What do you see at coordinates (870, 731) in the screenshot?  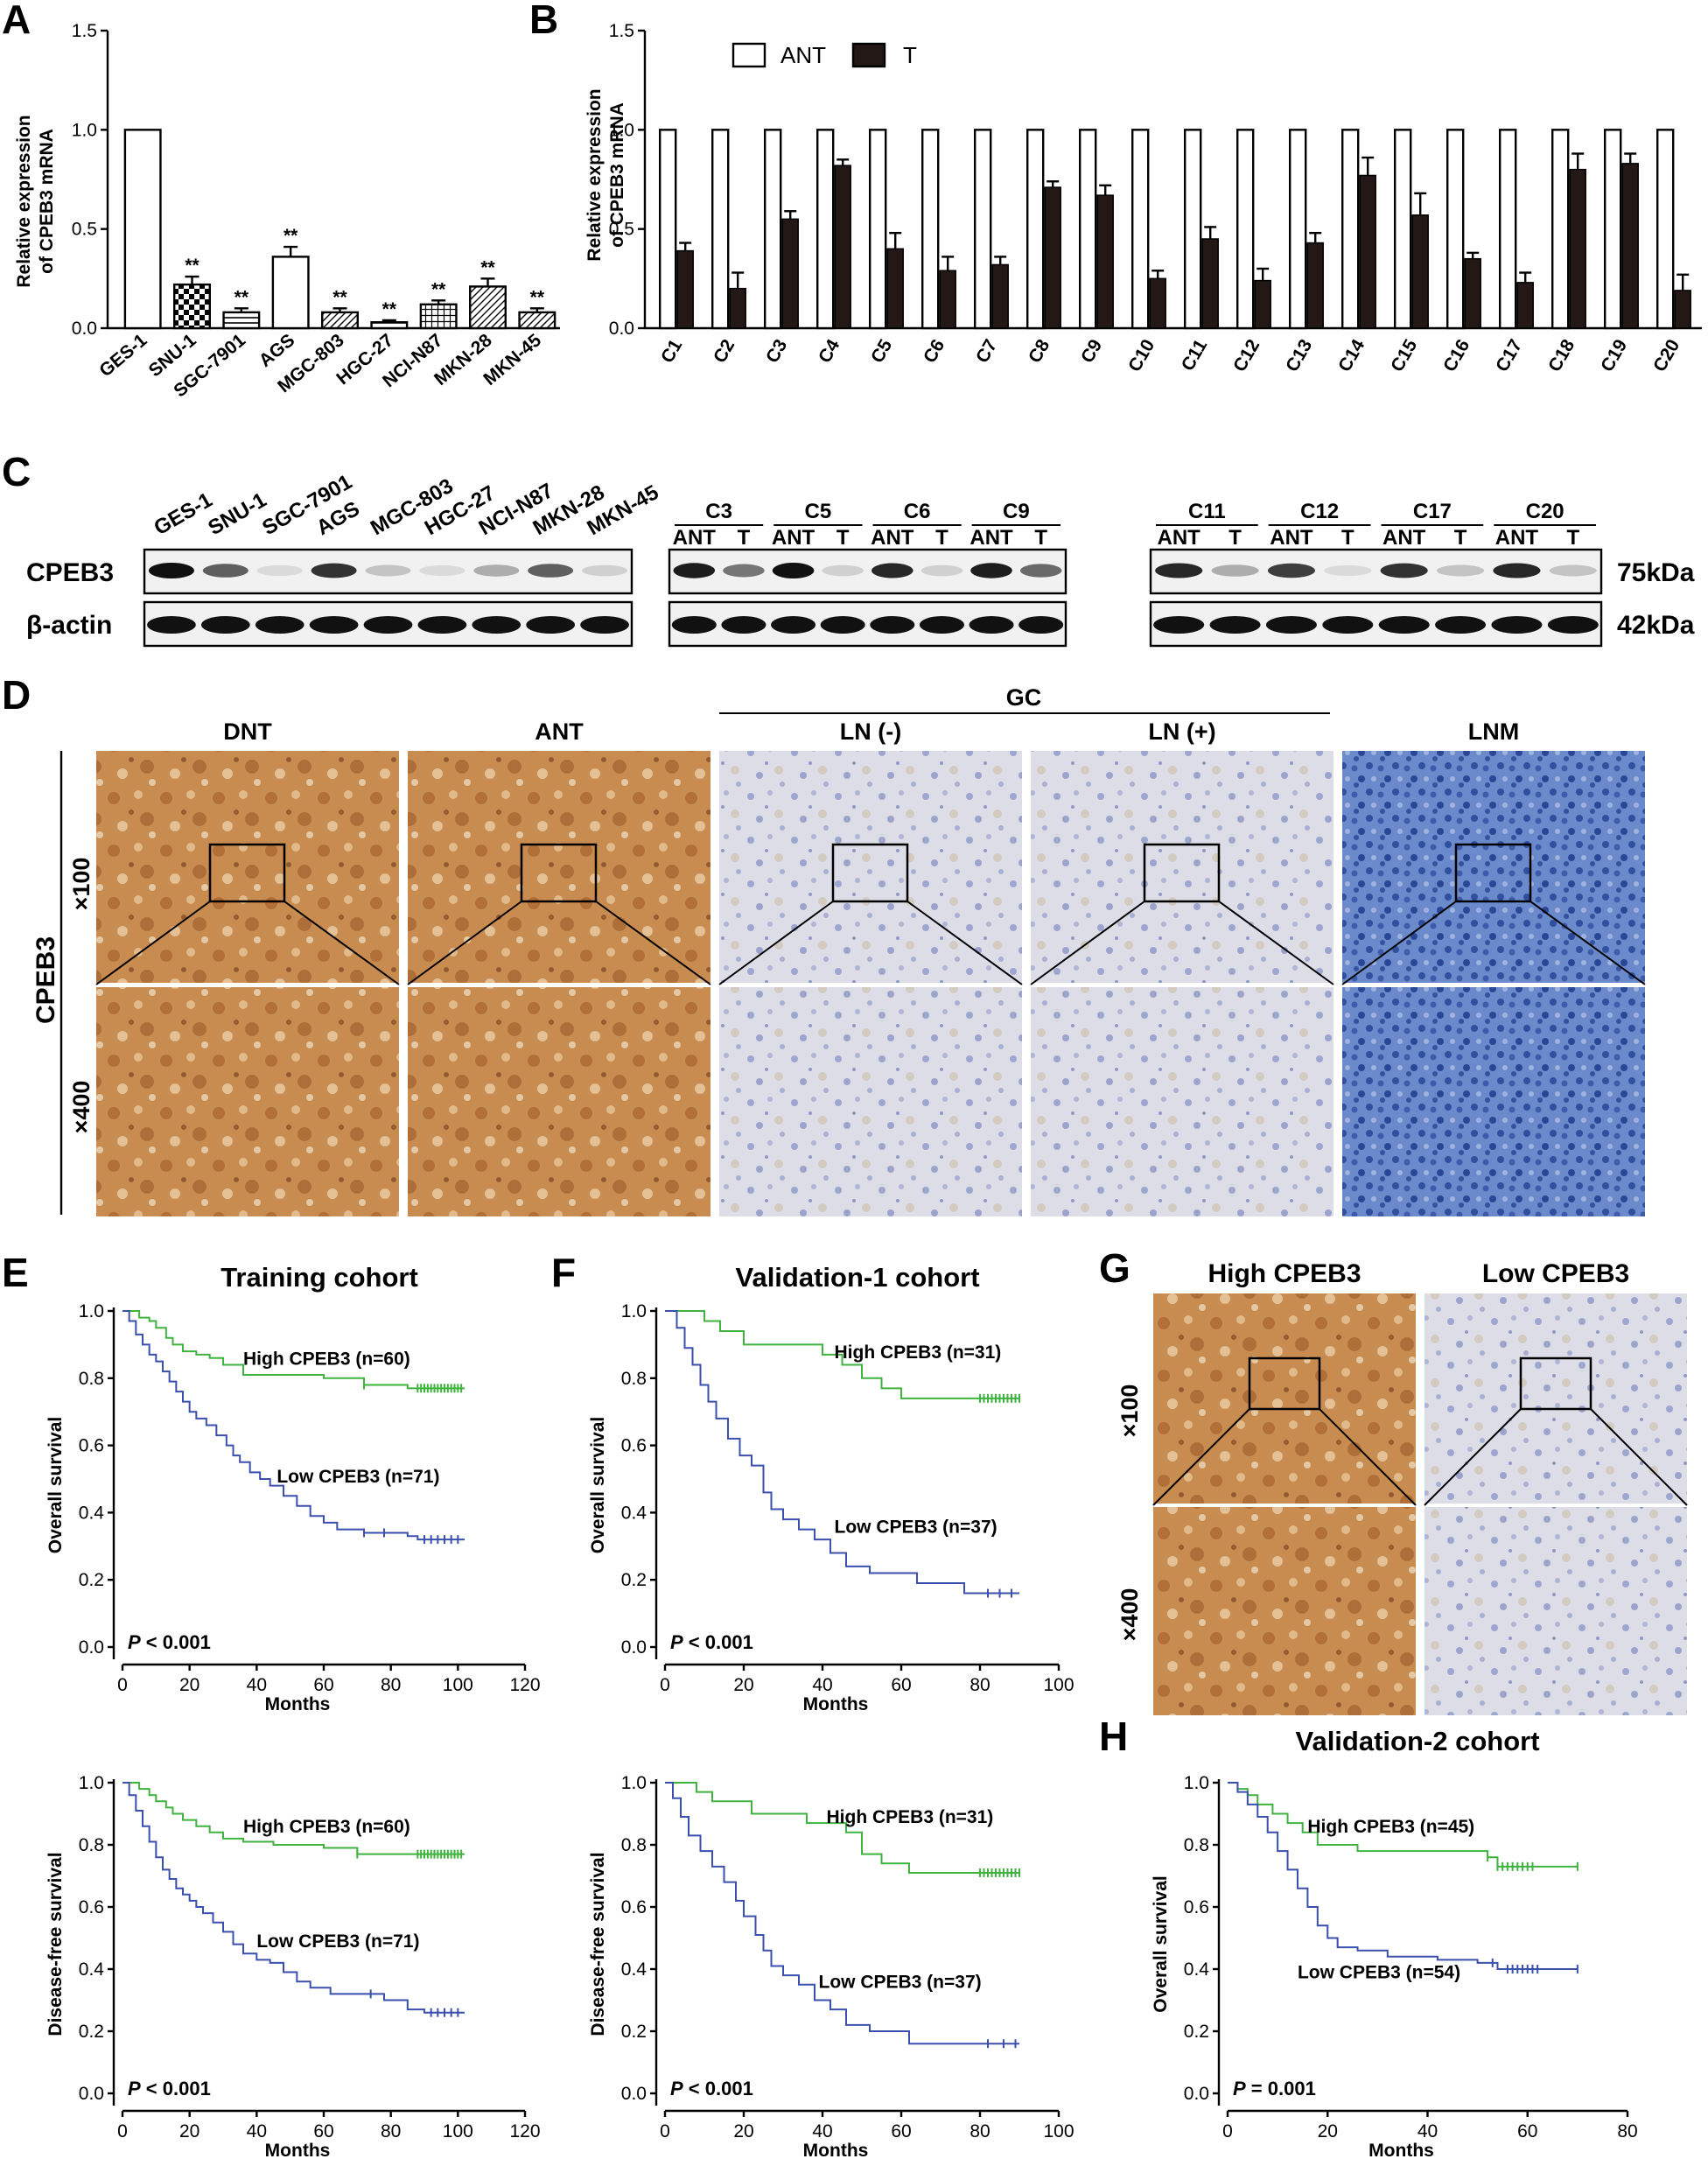 I see `ihc-column-header: LN (-)` at bounding box center [870, 731].